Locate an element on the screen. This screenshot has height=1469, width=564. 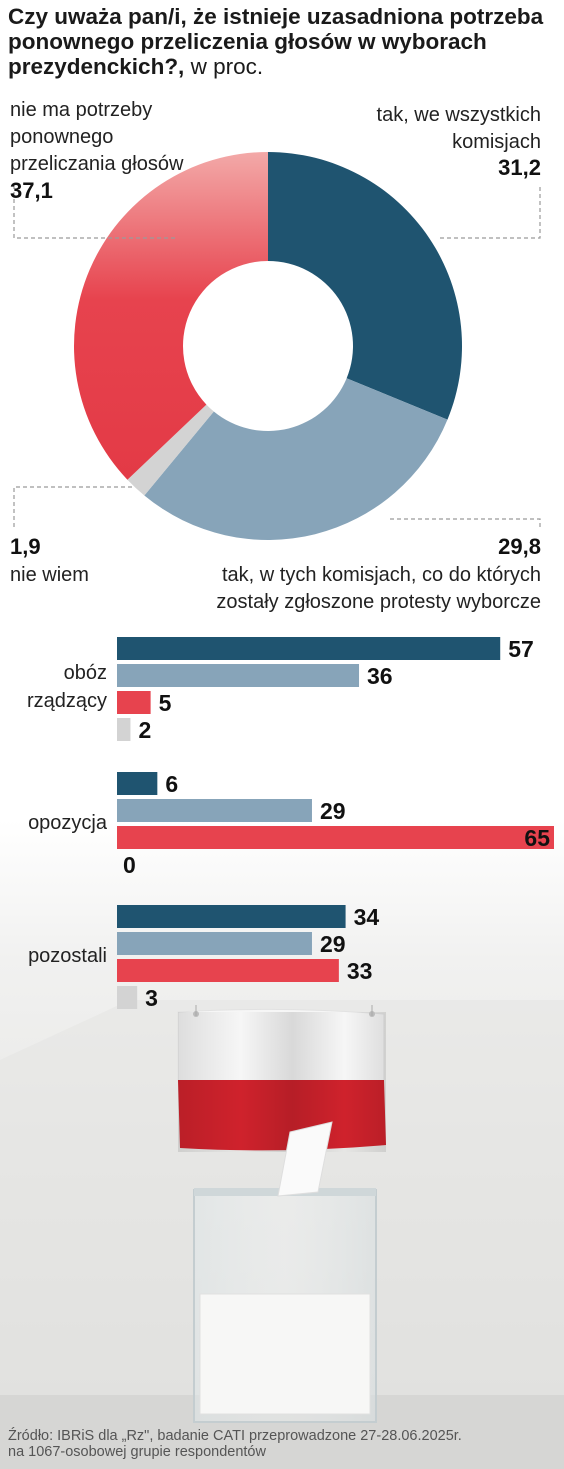
bar-value-2-3: 65 is located at coordinates (537, 838).